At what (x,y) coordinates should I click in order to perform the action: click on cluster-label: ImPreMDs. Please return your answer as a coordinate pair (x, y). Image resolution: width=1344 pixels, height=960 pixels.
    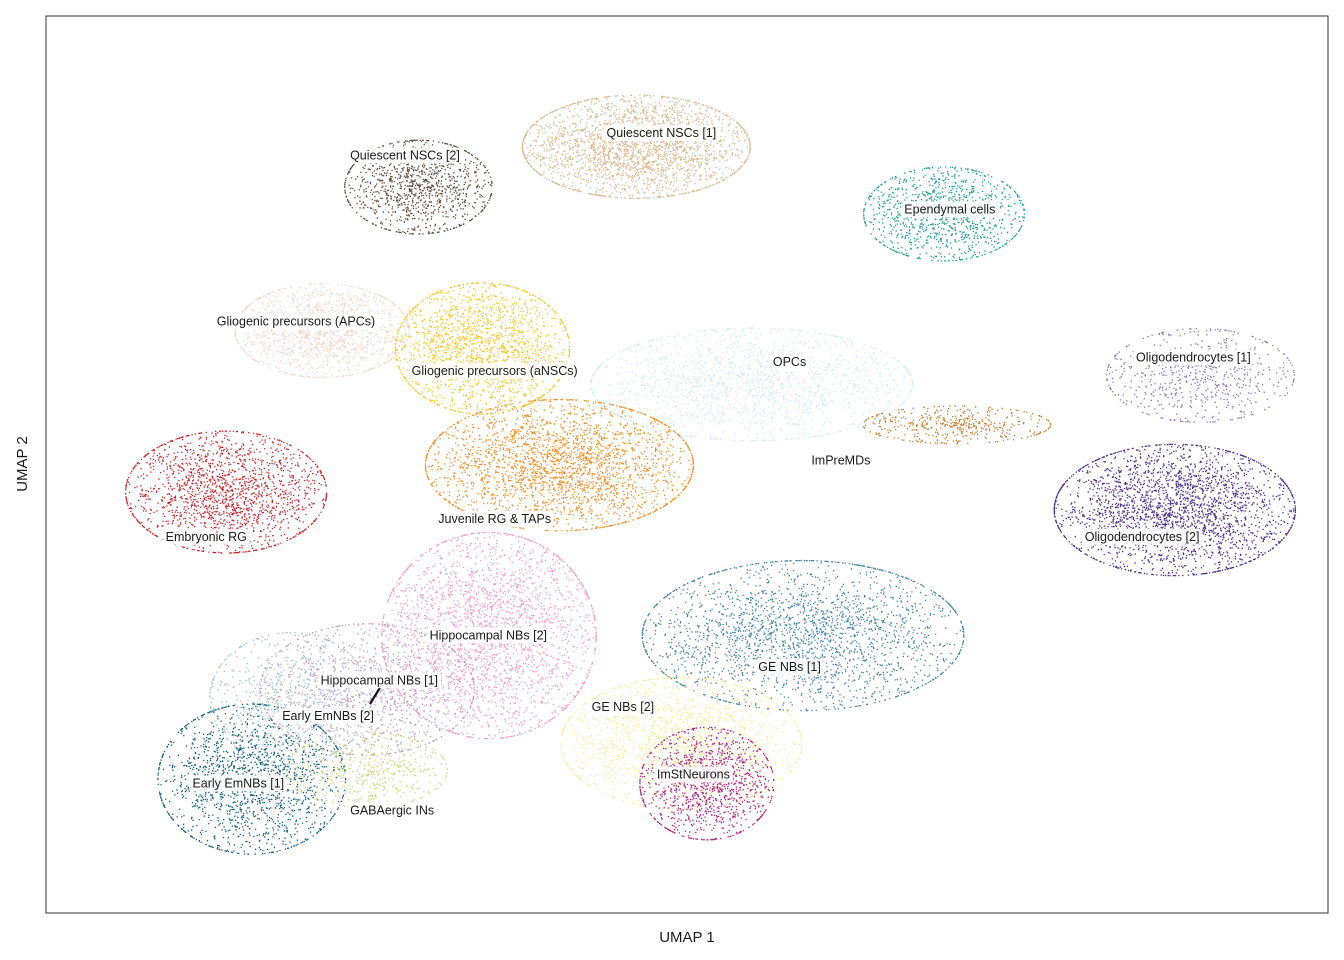
    Looking at the image, I should click on (841, 460).